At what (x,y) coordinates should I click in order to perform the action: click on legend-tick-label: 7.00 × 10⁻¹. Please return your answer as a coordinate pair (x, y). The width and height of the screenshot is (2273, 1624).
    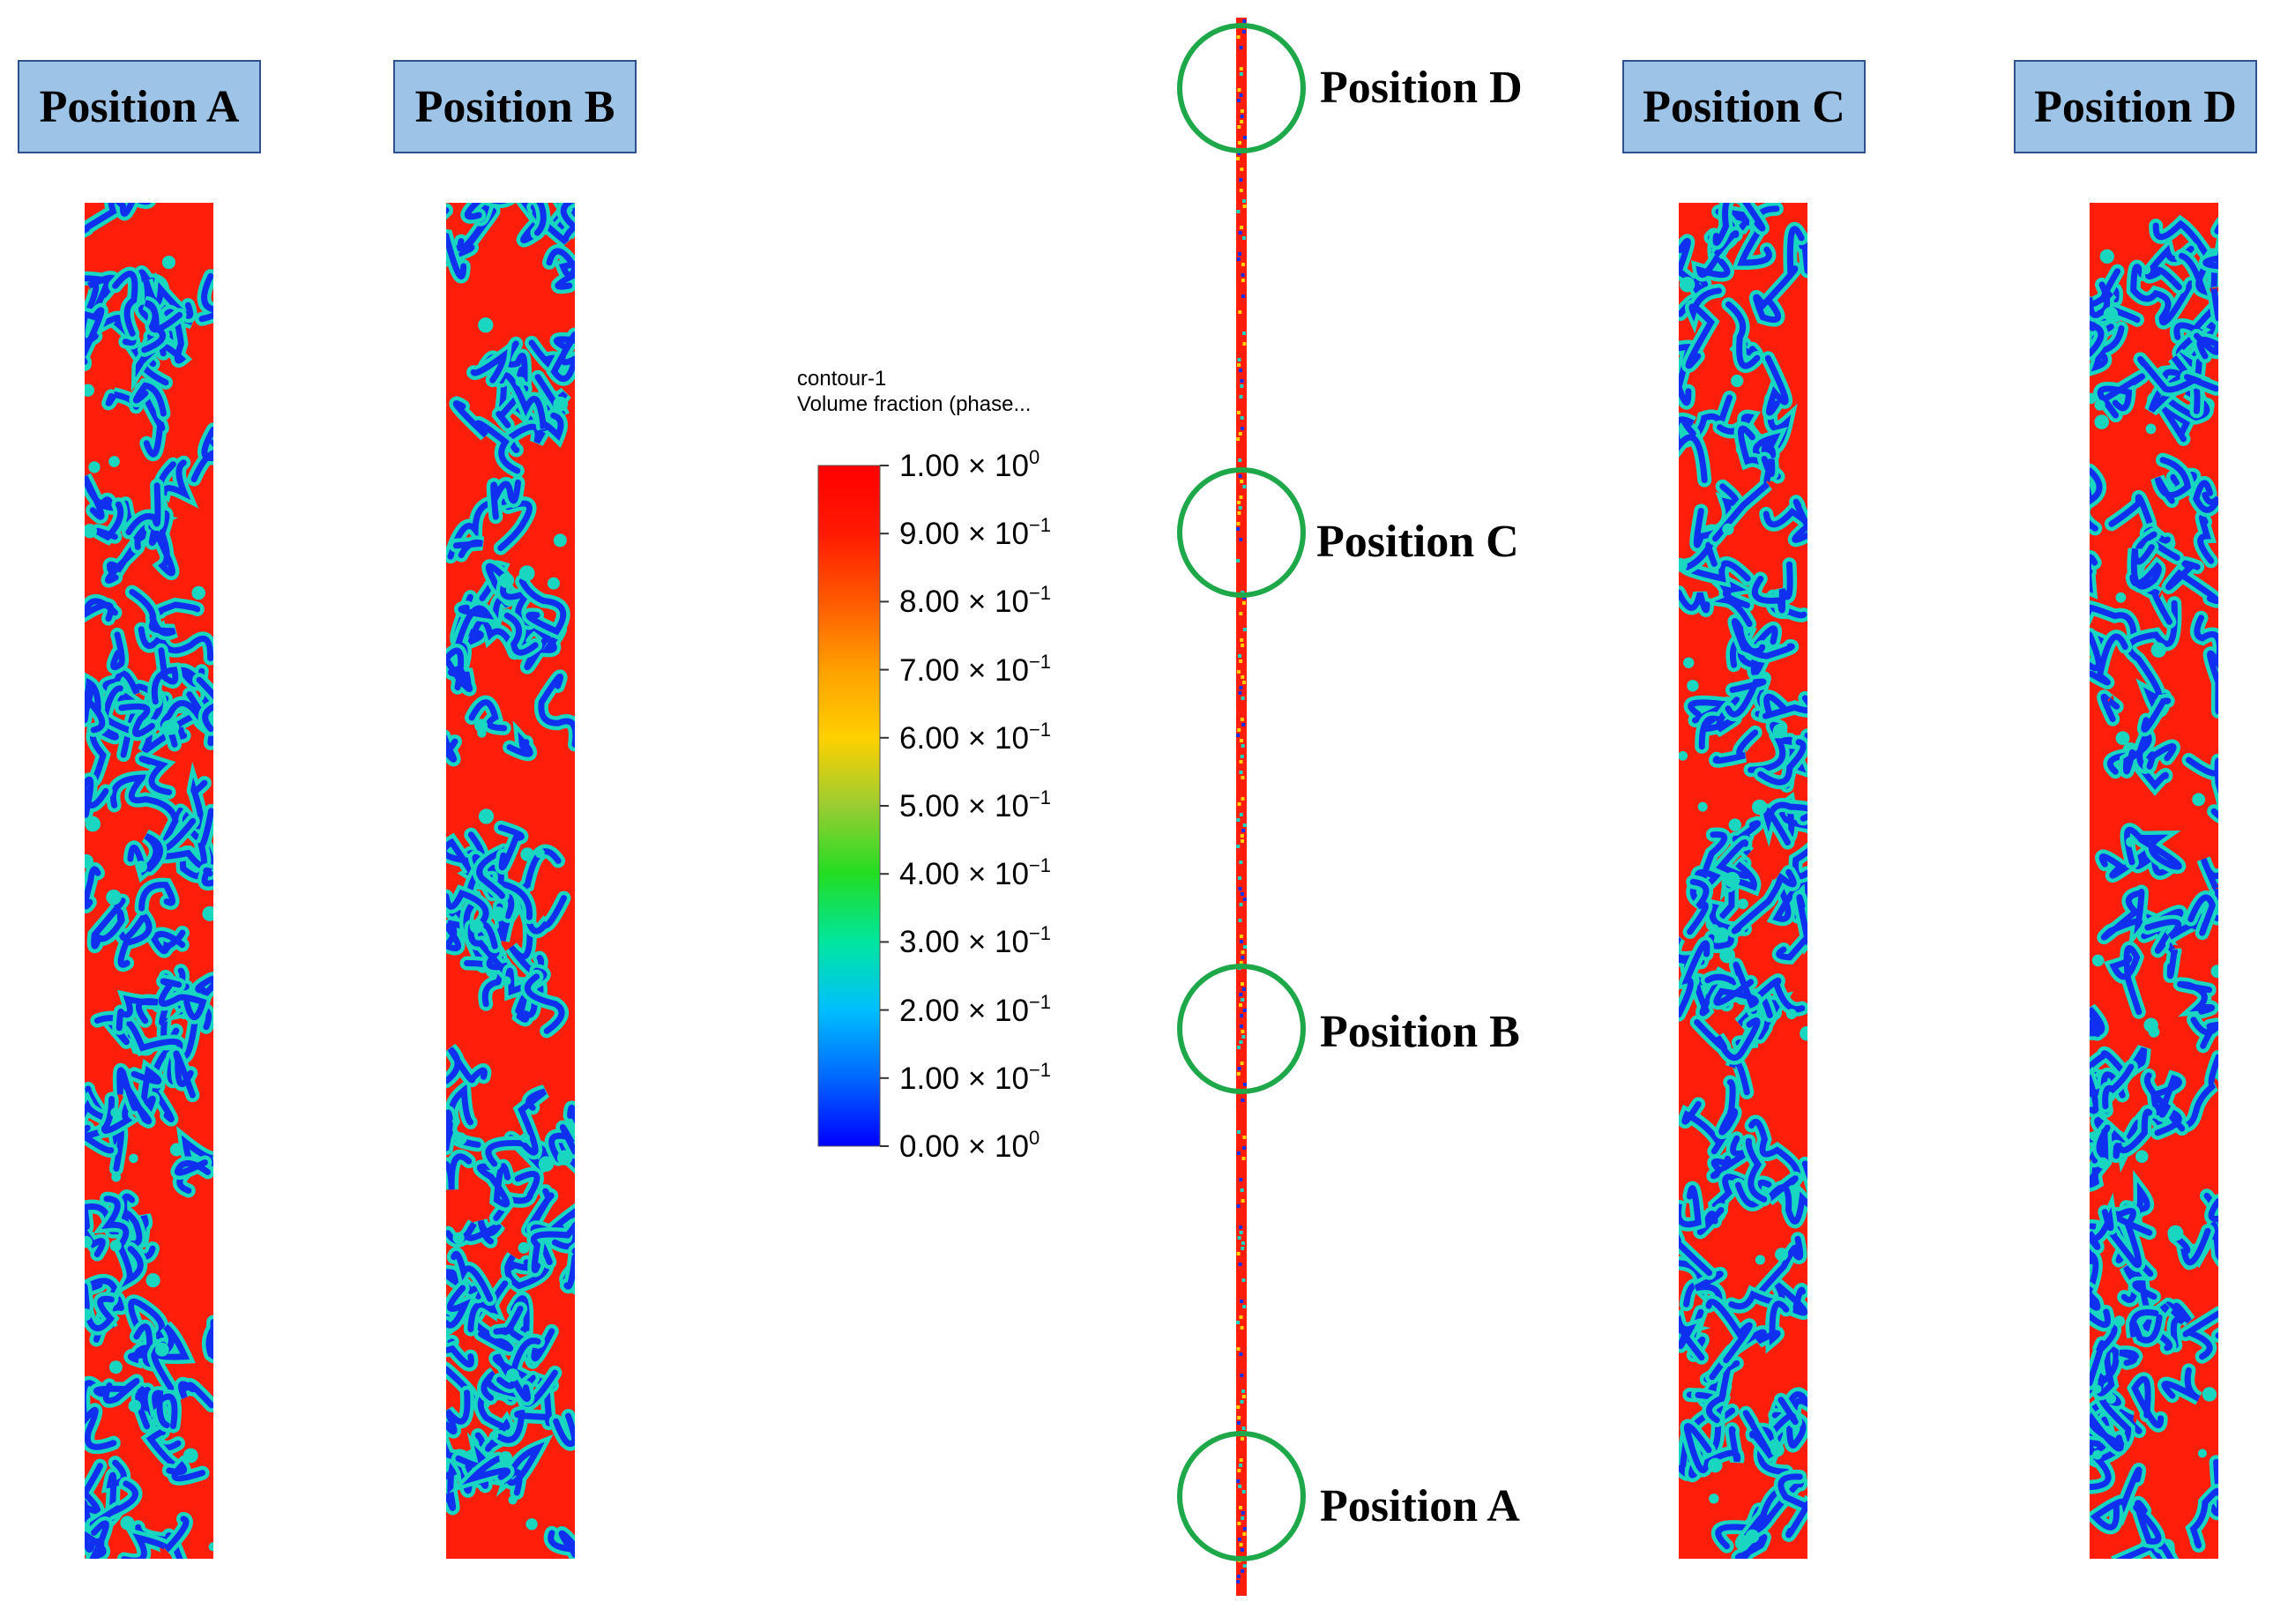
    Looking at the image, I should click on (975, 669).